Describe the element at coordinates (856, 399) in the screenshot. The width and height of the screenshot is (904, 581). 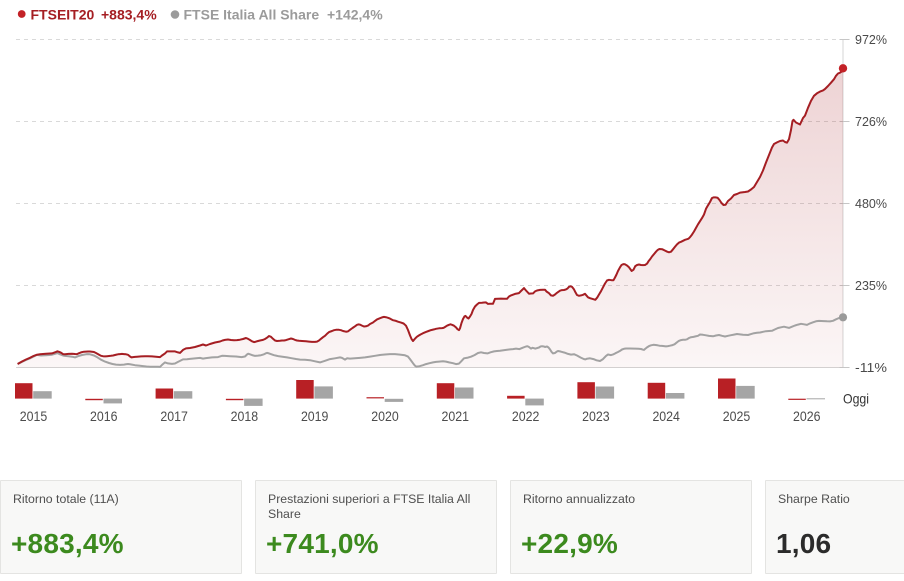
I see `svg-text: Oggi` at that location.